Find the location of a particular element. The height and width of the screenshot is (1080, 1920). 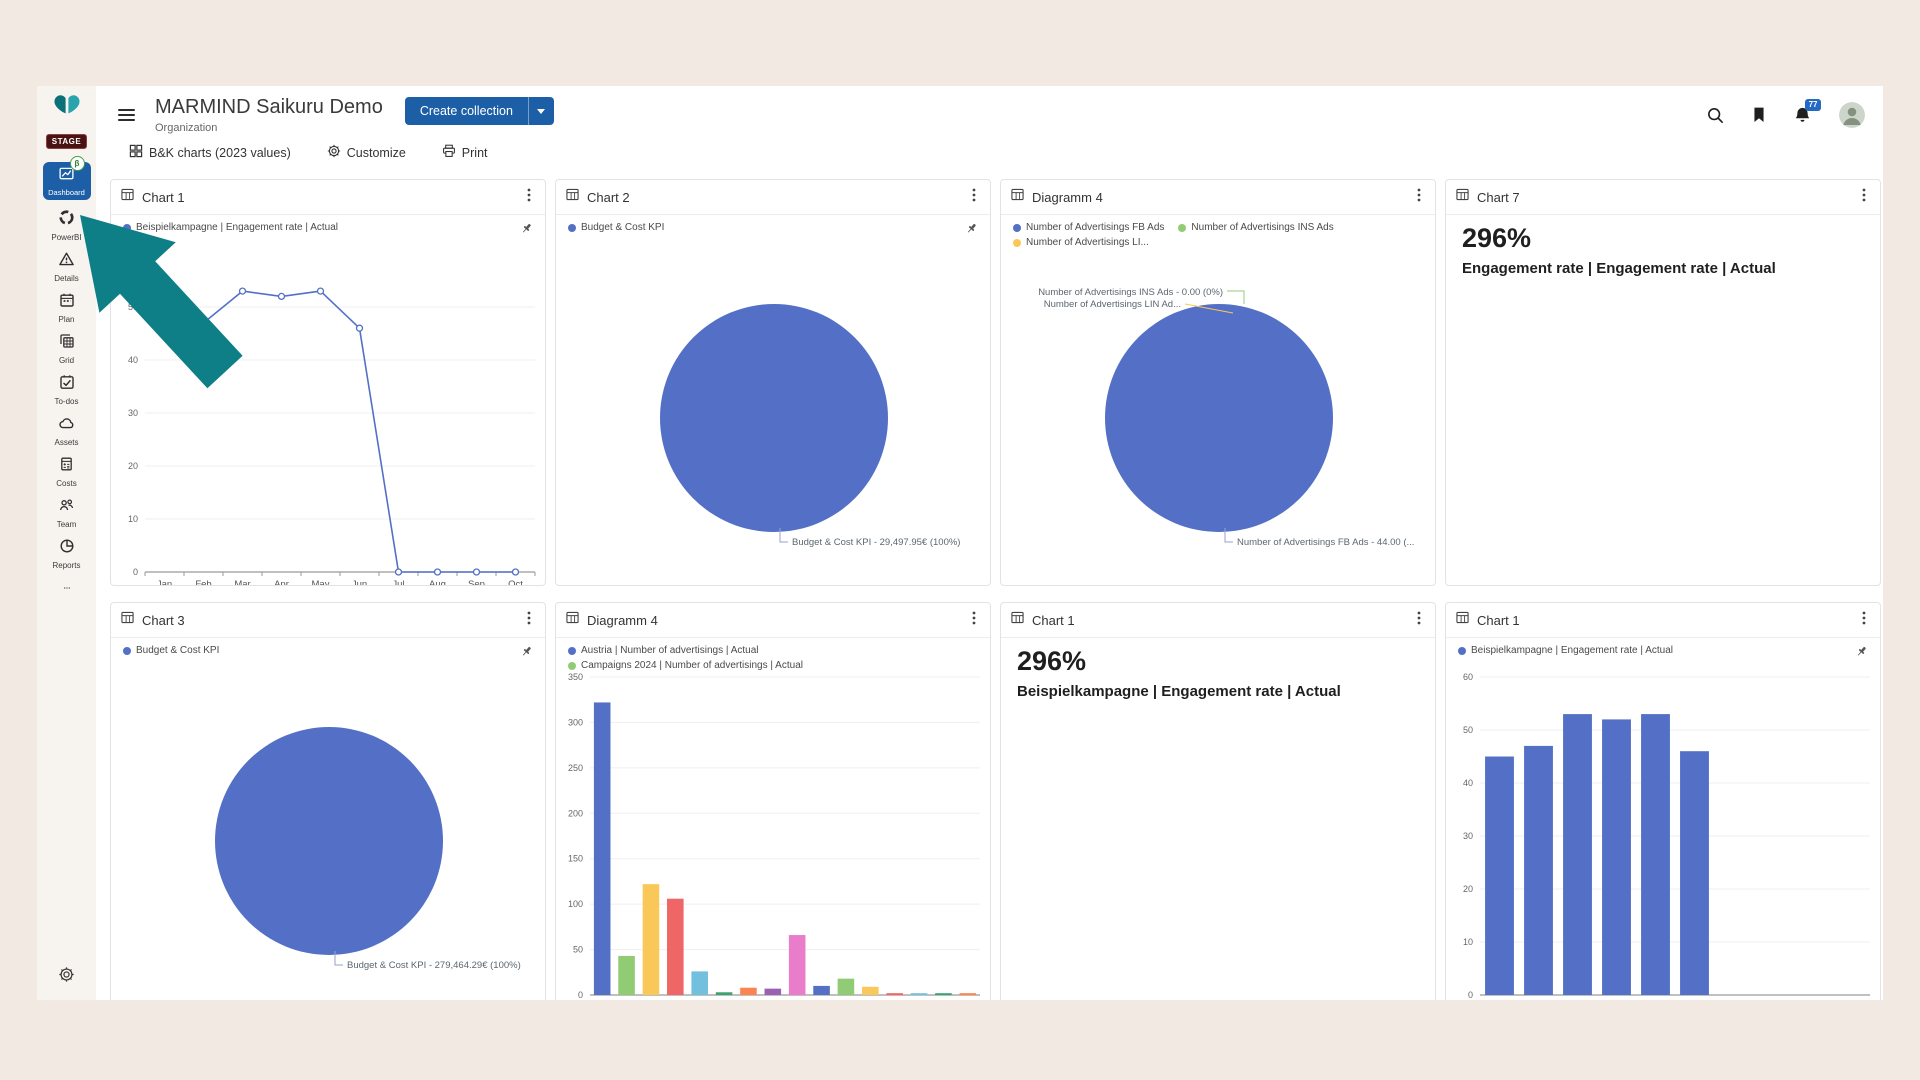

card-title: Diagramm 4 is located at coordinates (1067, 197).